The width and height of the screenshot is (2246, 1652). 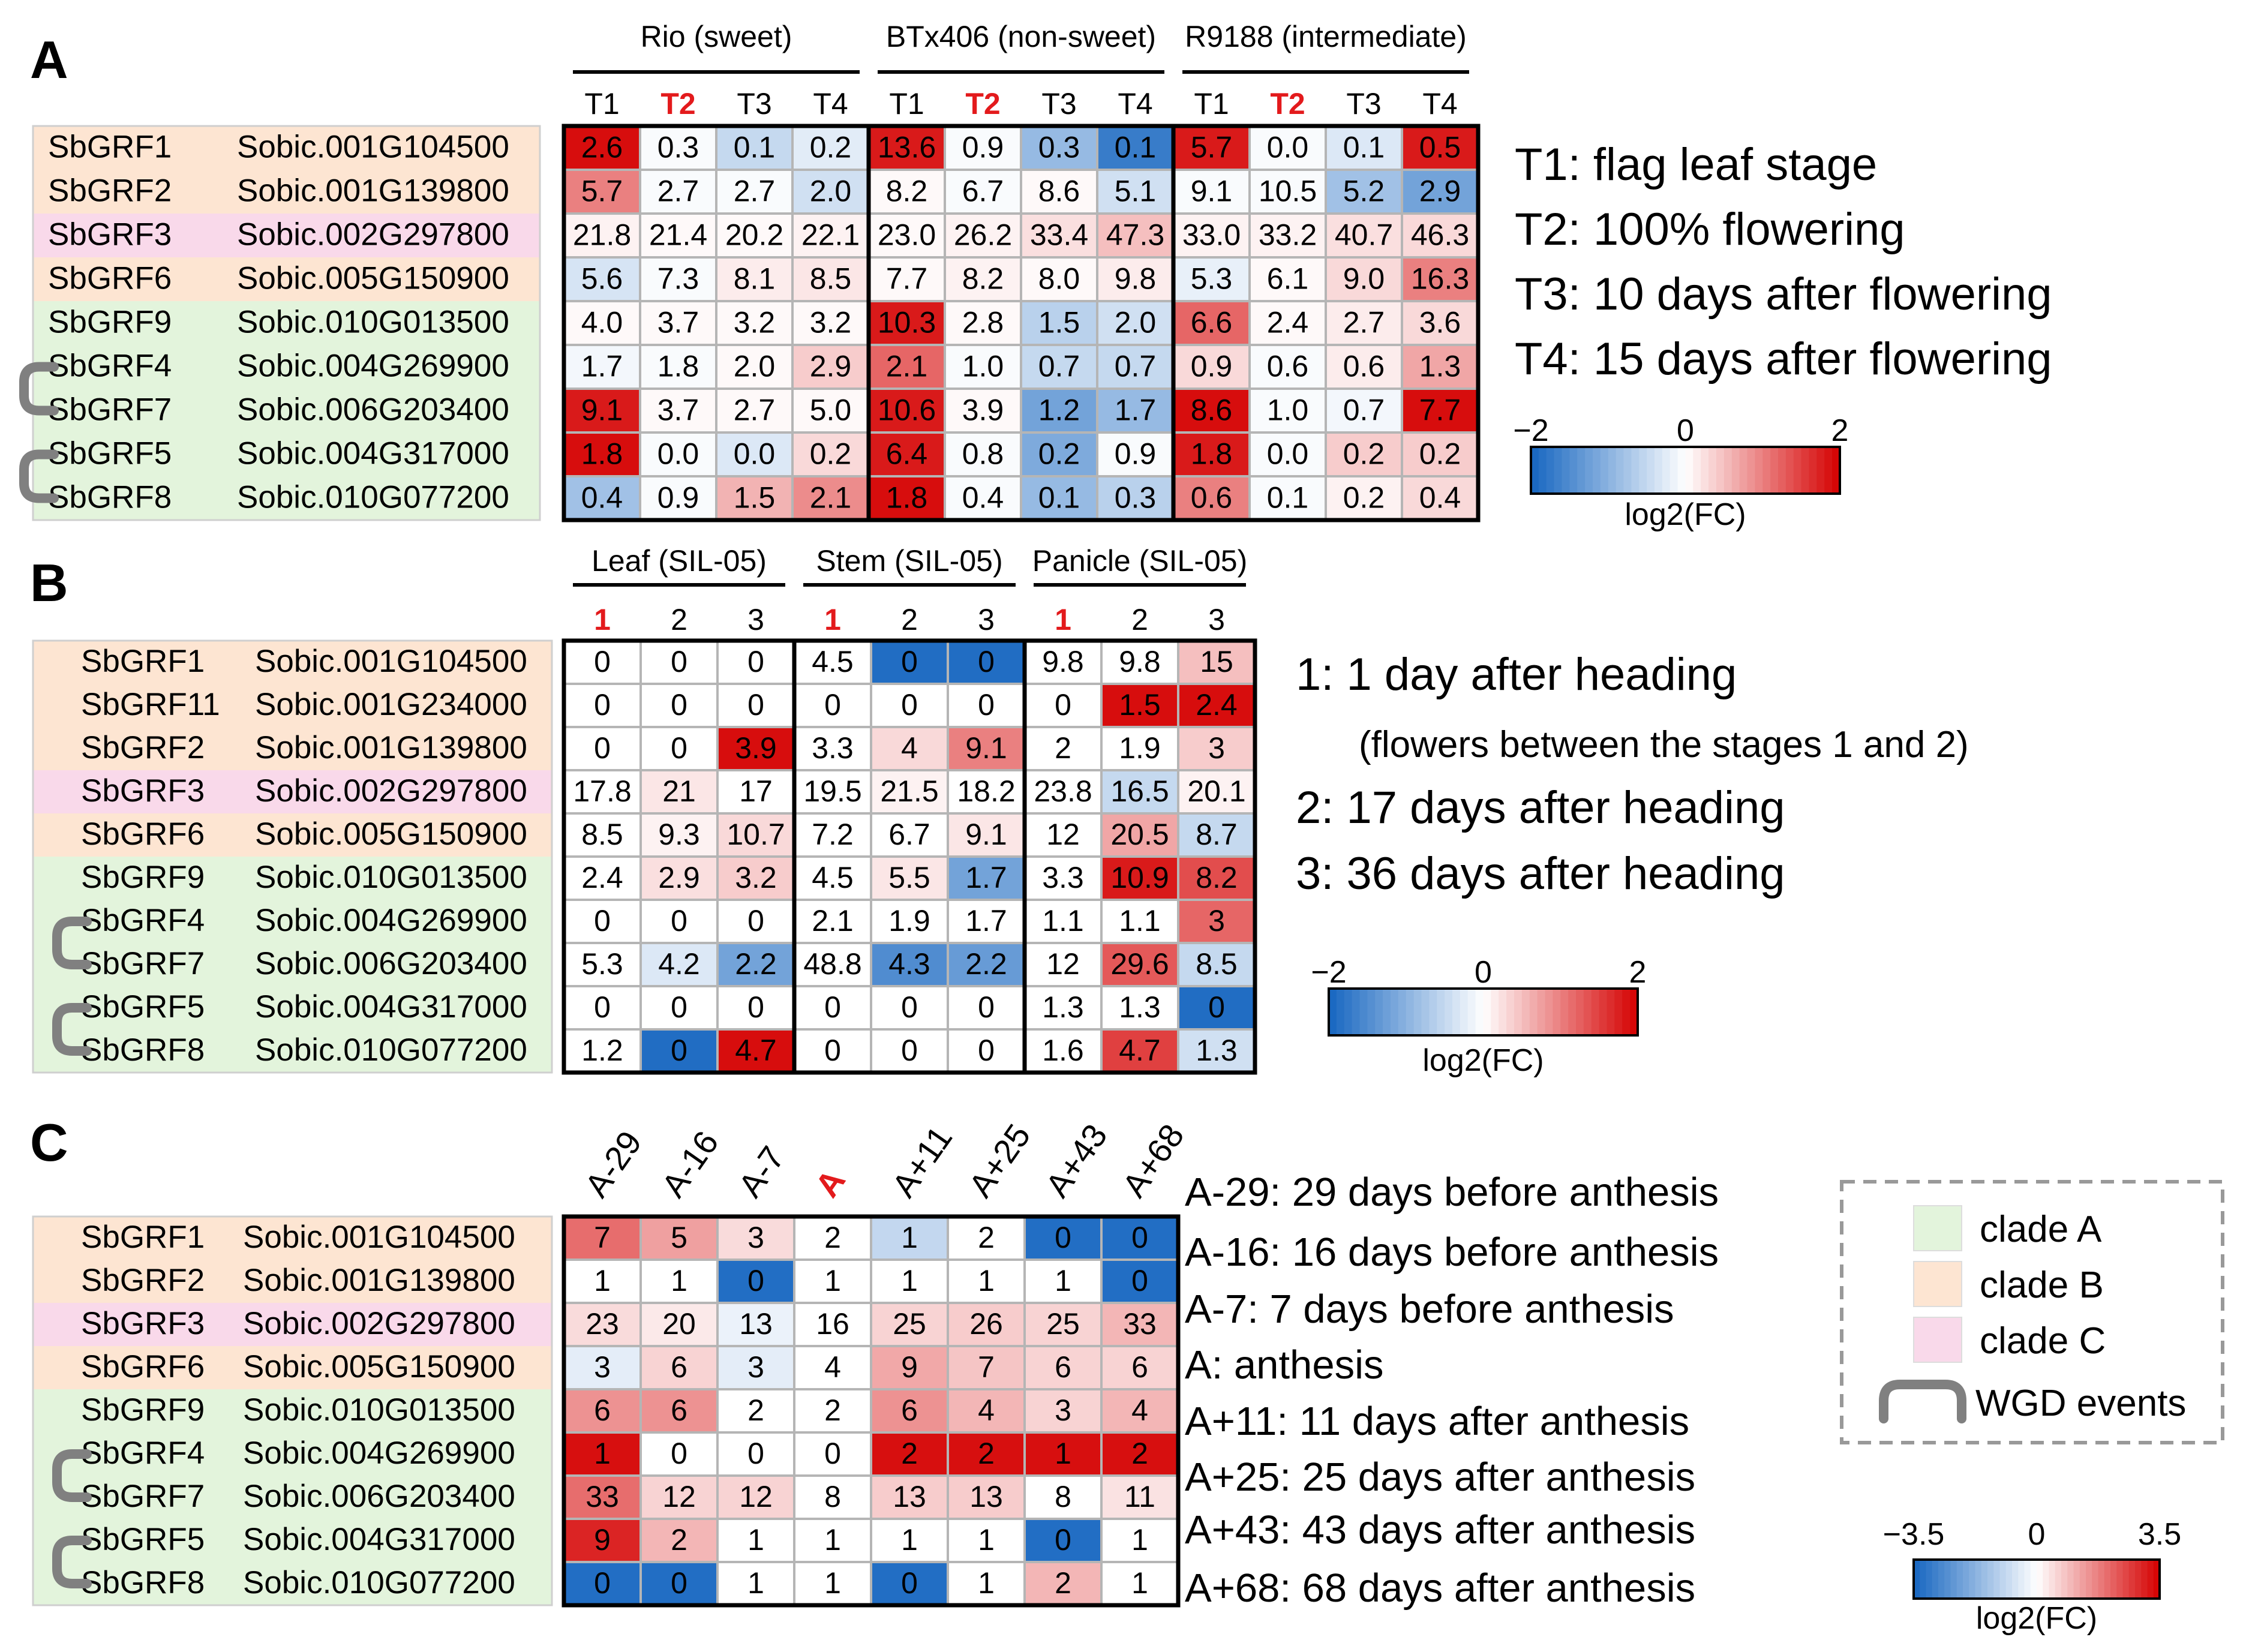 What do you see at coordinates (679, 964) in the screenshot?
I see `cell-value: 4.2` at bounding box center [679, 964].